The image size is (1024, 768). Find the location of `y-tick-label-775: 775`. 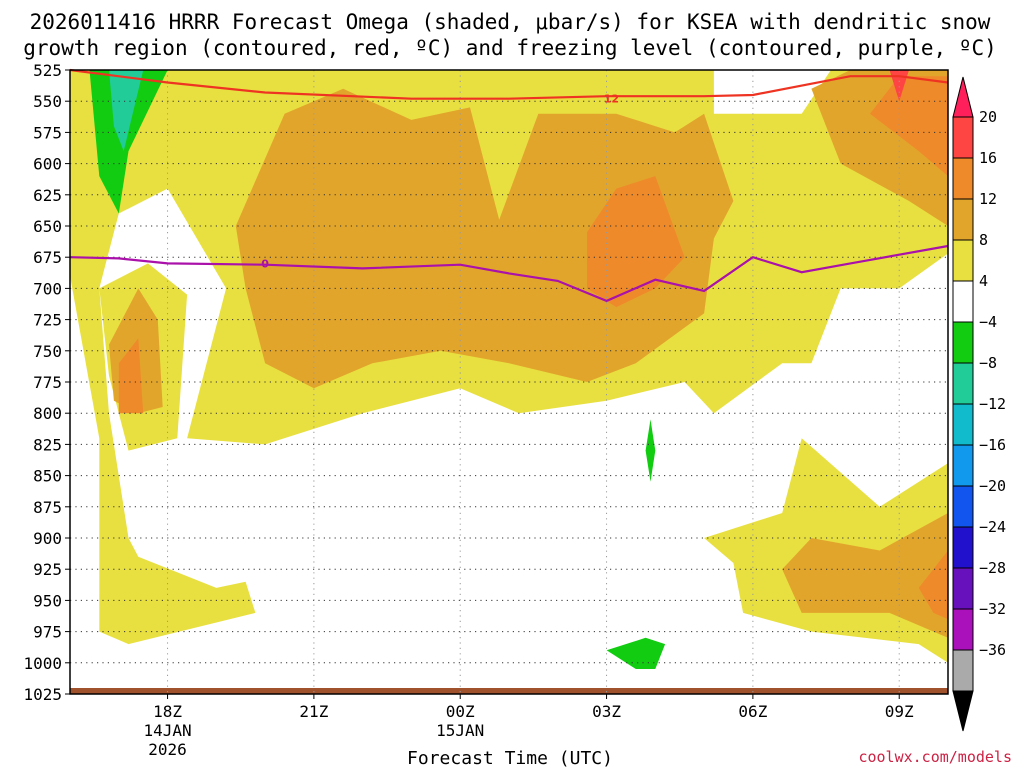

y-tick-label-775: 775 is located at coordinates (47, 382).